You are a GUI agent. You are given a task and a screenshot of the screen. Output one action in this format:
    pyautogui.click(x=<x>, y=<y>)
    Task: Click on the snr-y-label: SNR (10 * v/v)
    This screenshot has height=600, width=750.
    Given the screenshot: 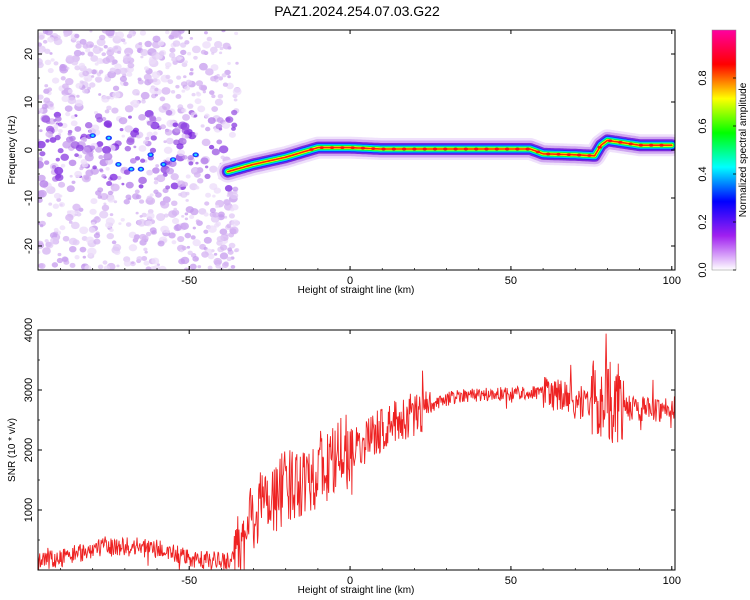 What is the action you would take?
    pyautogui.click(x=12, y=450)
    